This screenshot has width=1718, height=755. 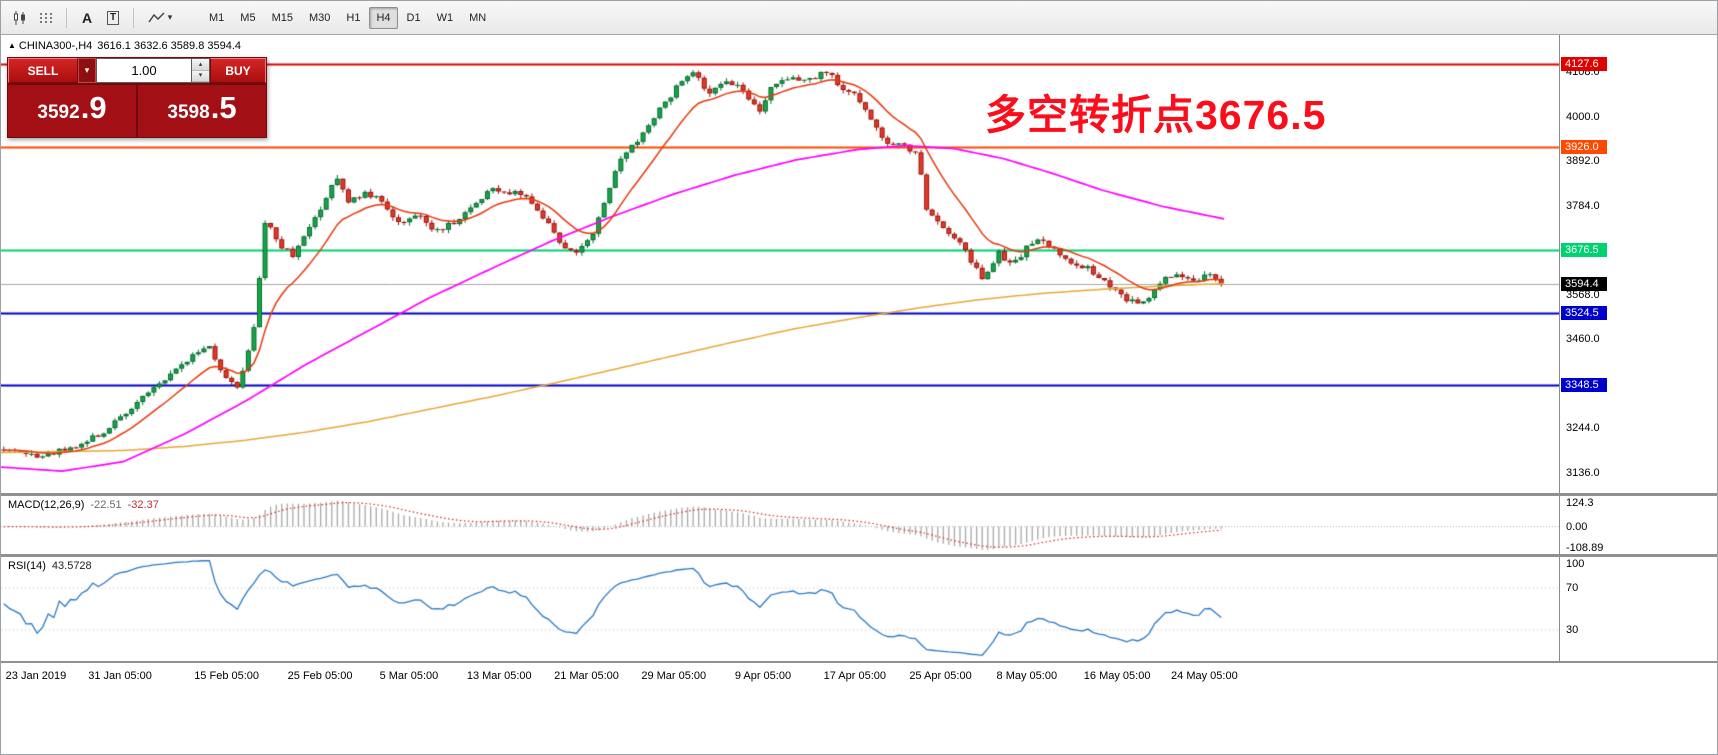 What do you see at coordinates (1584, 385) in the screenshot?
I see `price-level-badge: 3348.5` at bounding box center [1584, 385].